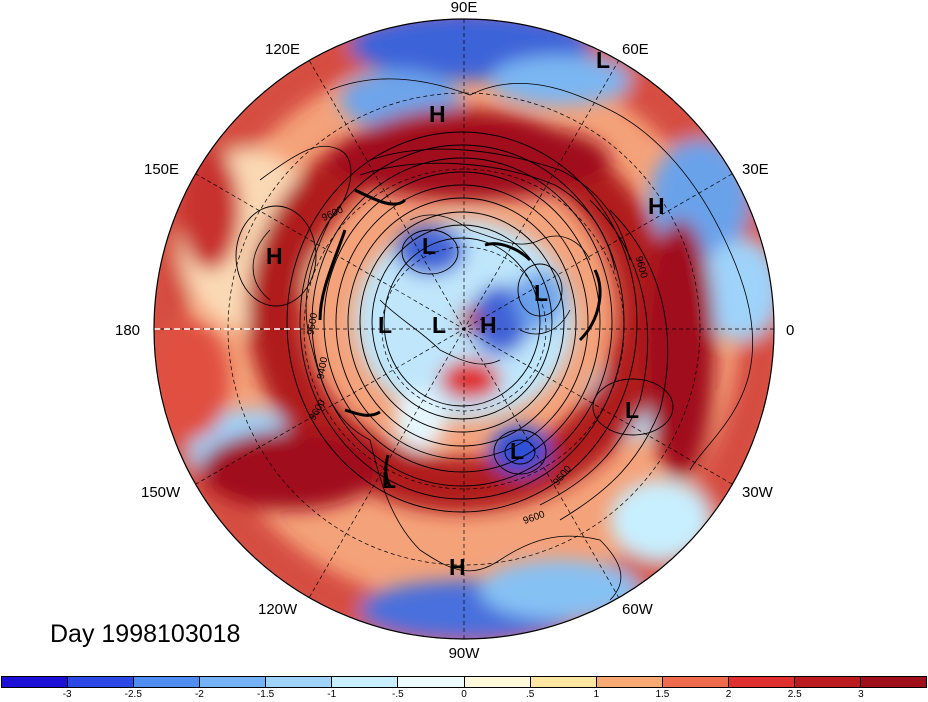  What do you see at coordinates (282, 49) in the screenshot?
I see `longitude-label-120e: 120E` at bounding box center [282, 49].